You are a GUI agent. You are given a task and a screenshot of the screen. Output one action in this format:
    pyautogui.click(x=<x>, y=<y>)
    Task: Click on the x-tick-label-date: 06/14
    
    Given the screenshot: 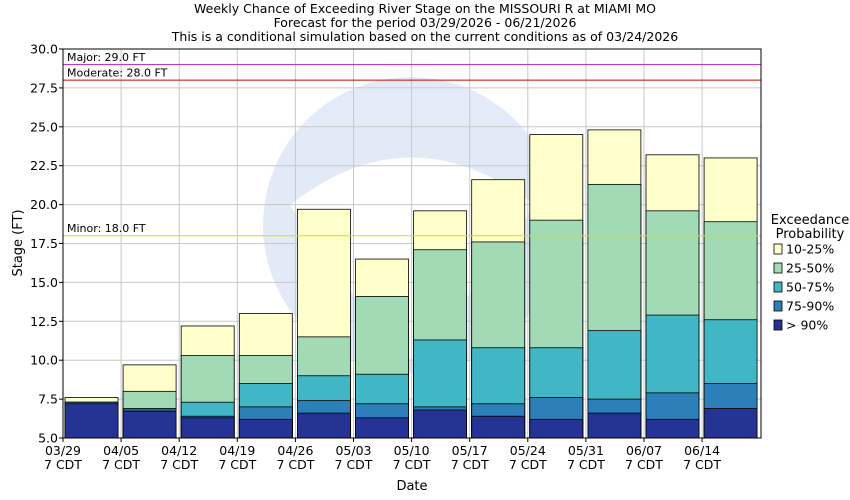 What is the action you would take?
    pyautogui.click(x=702, y=450)
    